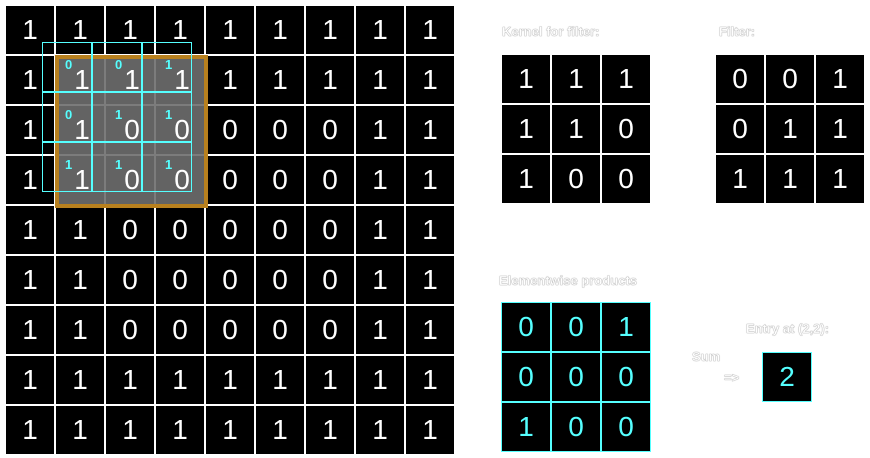 This screenshot has height=458, width=870. I want to click on sum-label: Sum, so click(706, 356).